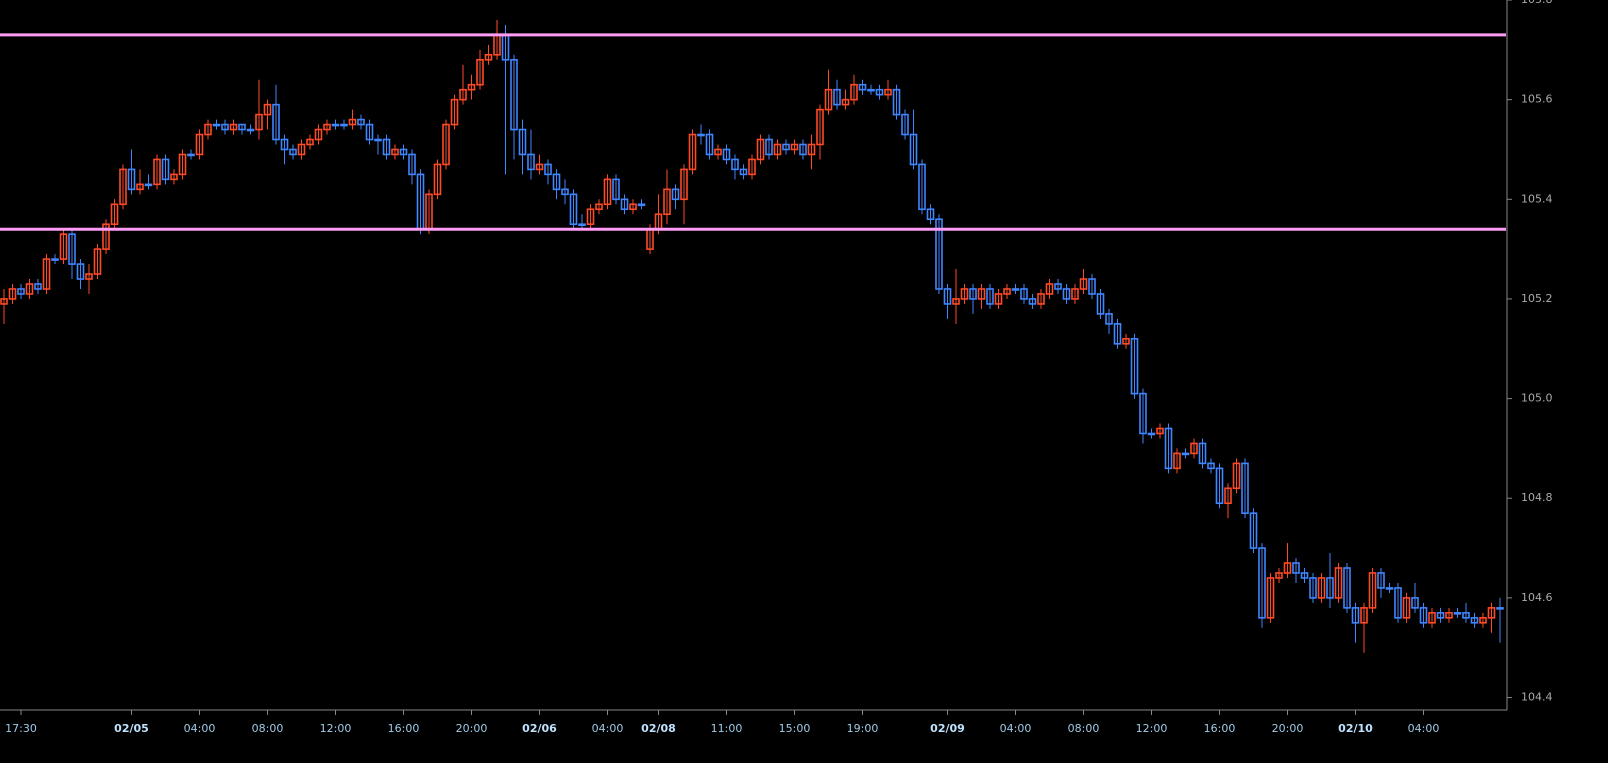  What do you see at coordinates (1537, 697) in the screenshot?
I see `y-tick-label: 104.4` at bounding box center [1537, 697].